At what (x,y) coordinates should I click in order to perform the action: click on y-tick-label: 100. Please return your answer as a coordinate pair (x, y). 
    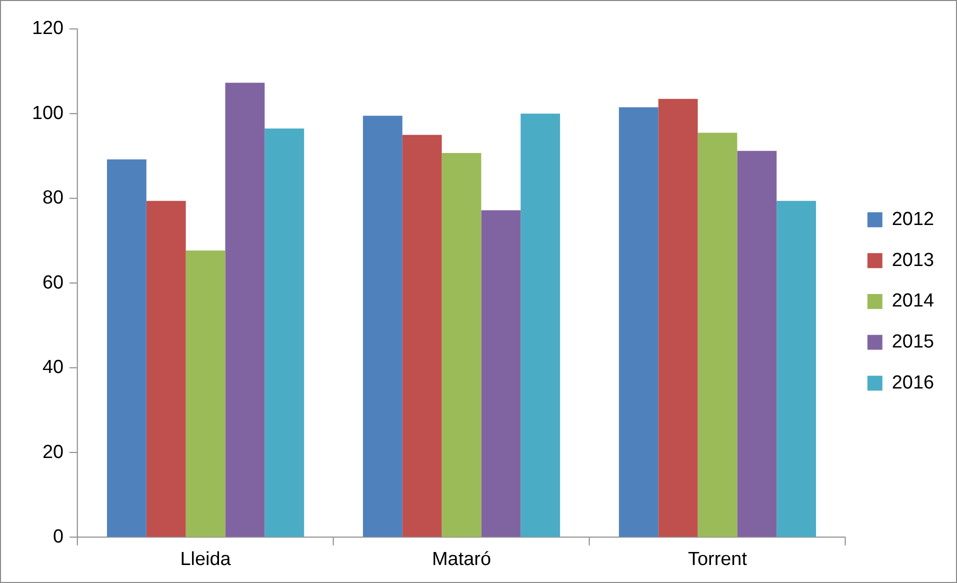
    Looking at the image, I should click on (48, 113).